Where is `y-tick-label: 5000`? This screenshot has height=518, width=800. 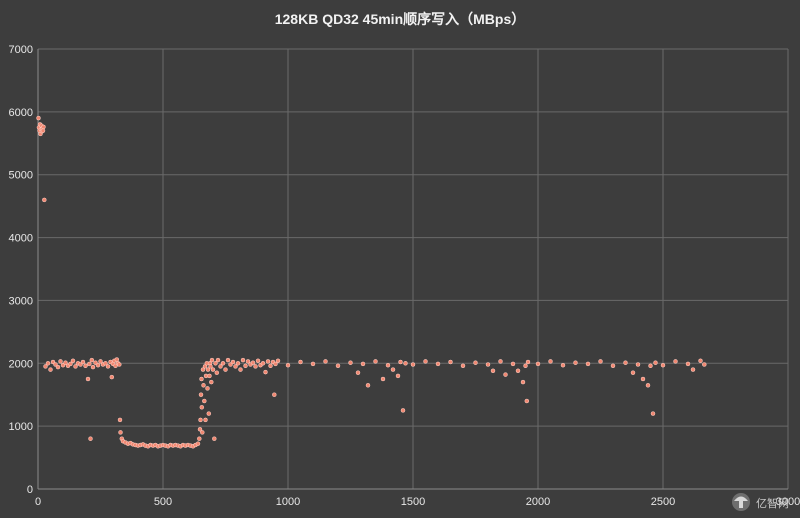
y-tick-label: 5000 is located at coordinates (21, 176).